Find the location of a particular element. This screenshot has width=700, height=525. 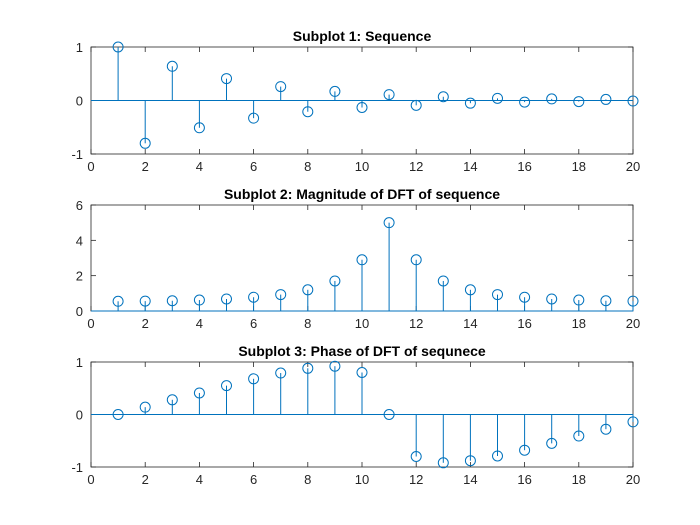

subplot-2-title: Subplot 2: Magnitude of DFT of sequence is located at coordinates (362, 194).